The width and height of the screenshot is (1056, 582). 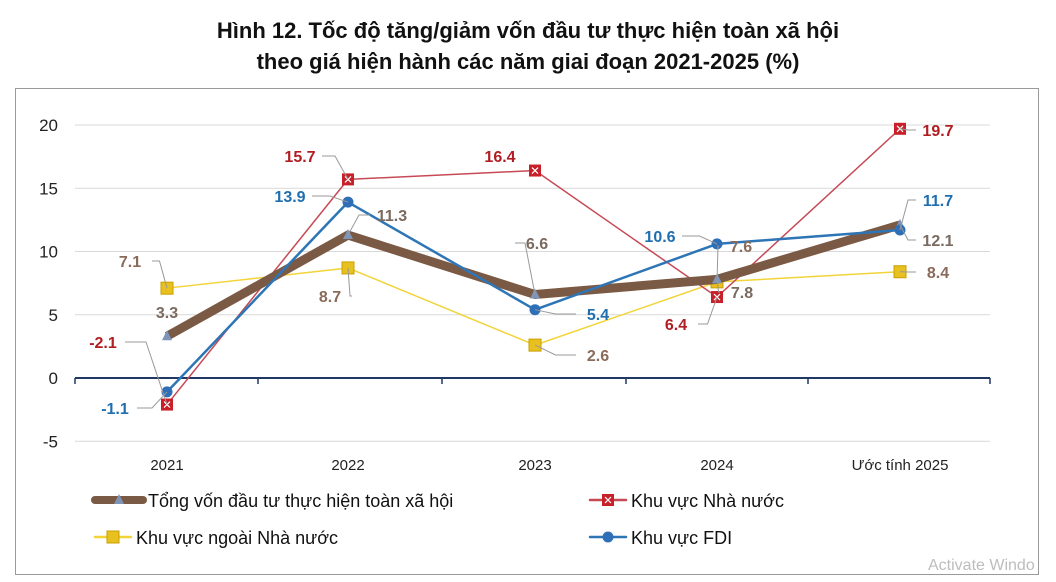 What do you see at coordinates (347, 465) in the screenshot?
I see `x-tick-label: 2022` at bounding box center [347, 465].